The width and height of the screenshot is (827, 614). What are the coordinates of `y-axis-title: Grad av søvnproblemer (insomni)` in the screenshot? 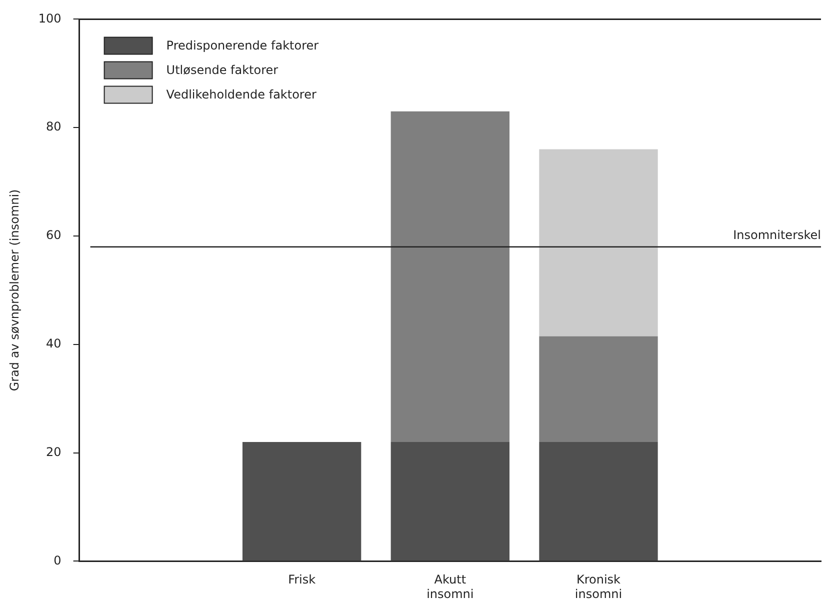 It's located at (14, 290).